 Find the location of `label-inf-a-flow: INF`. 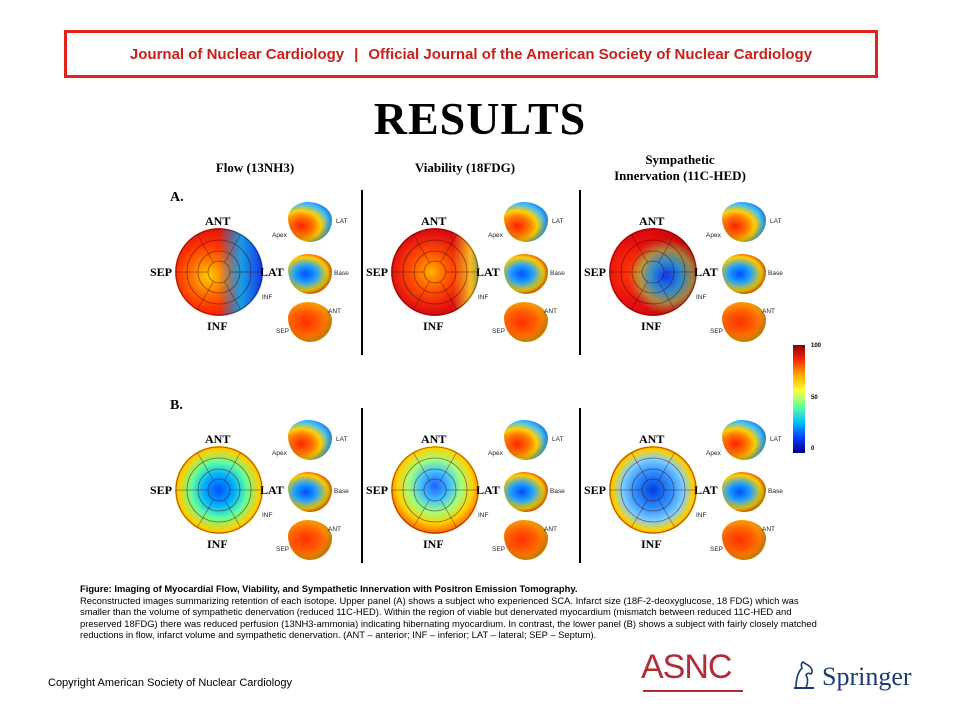

label-inf-a-flow: INF is located at coordinates (217, 326).